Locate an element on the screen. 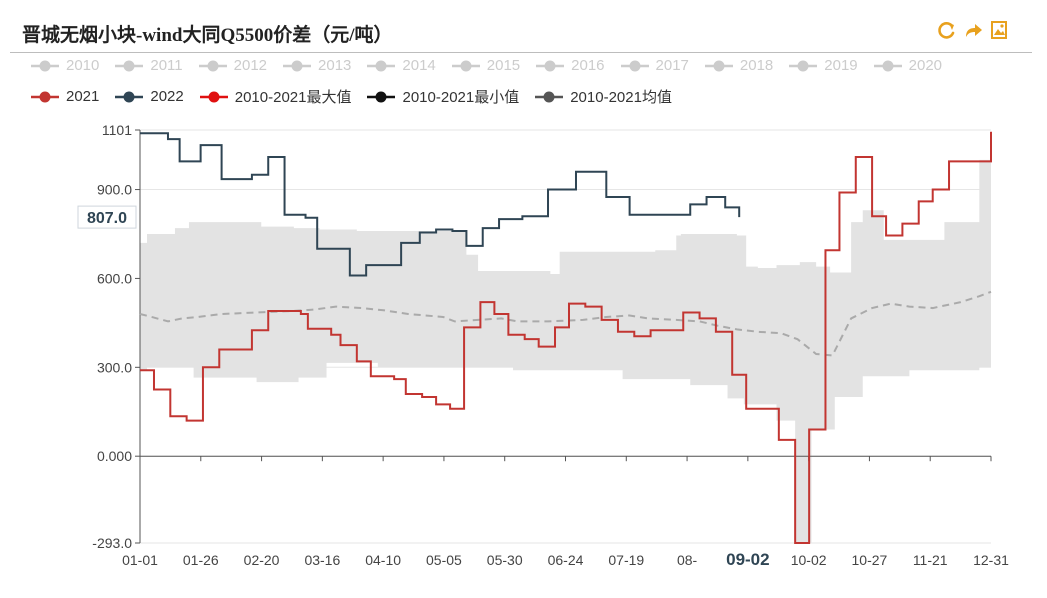 This screenshot has height=598, width=1047. x-tick-label: 11-21 is located at coordinates (930, 560).